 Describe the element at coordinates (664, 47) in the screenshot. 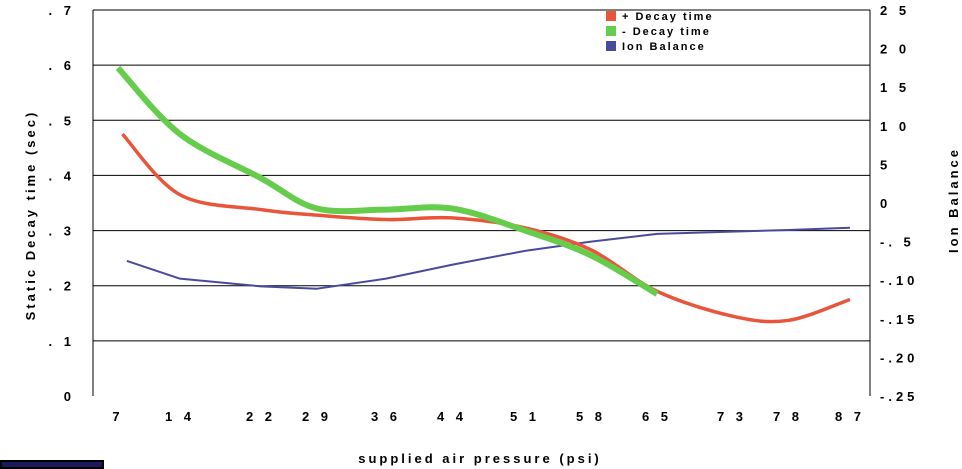

I see `legend-label: Ion Balance` at that location.